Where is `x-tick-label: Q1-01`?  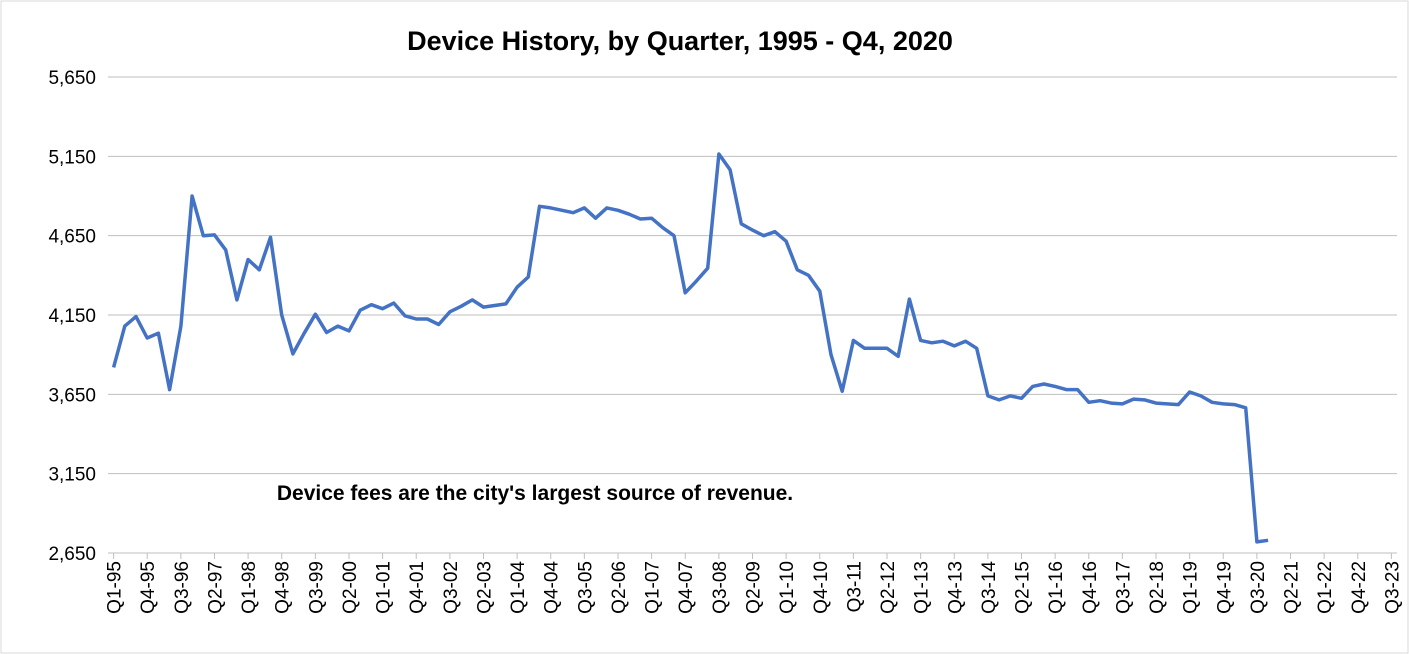
x-tick-label: Q1-01 is located at coordinates (384, 587).